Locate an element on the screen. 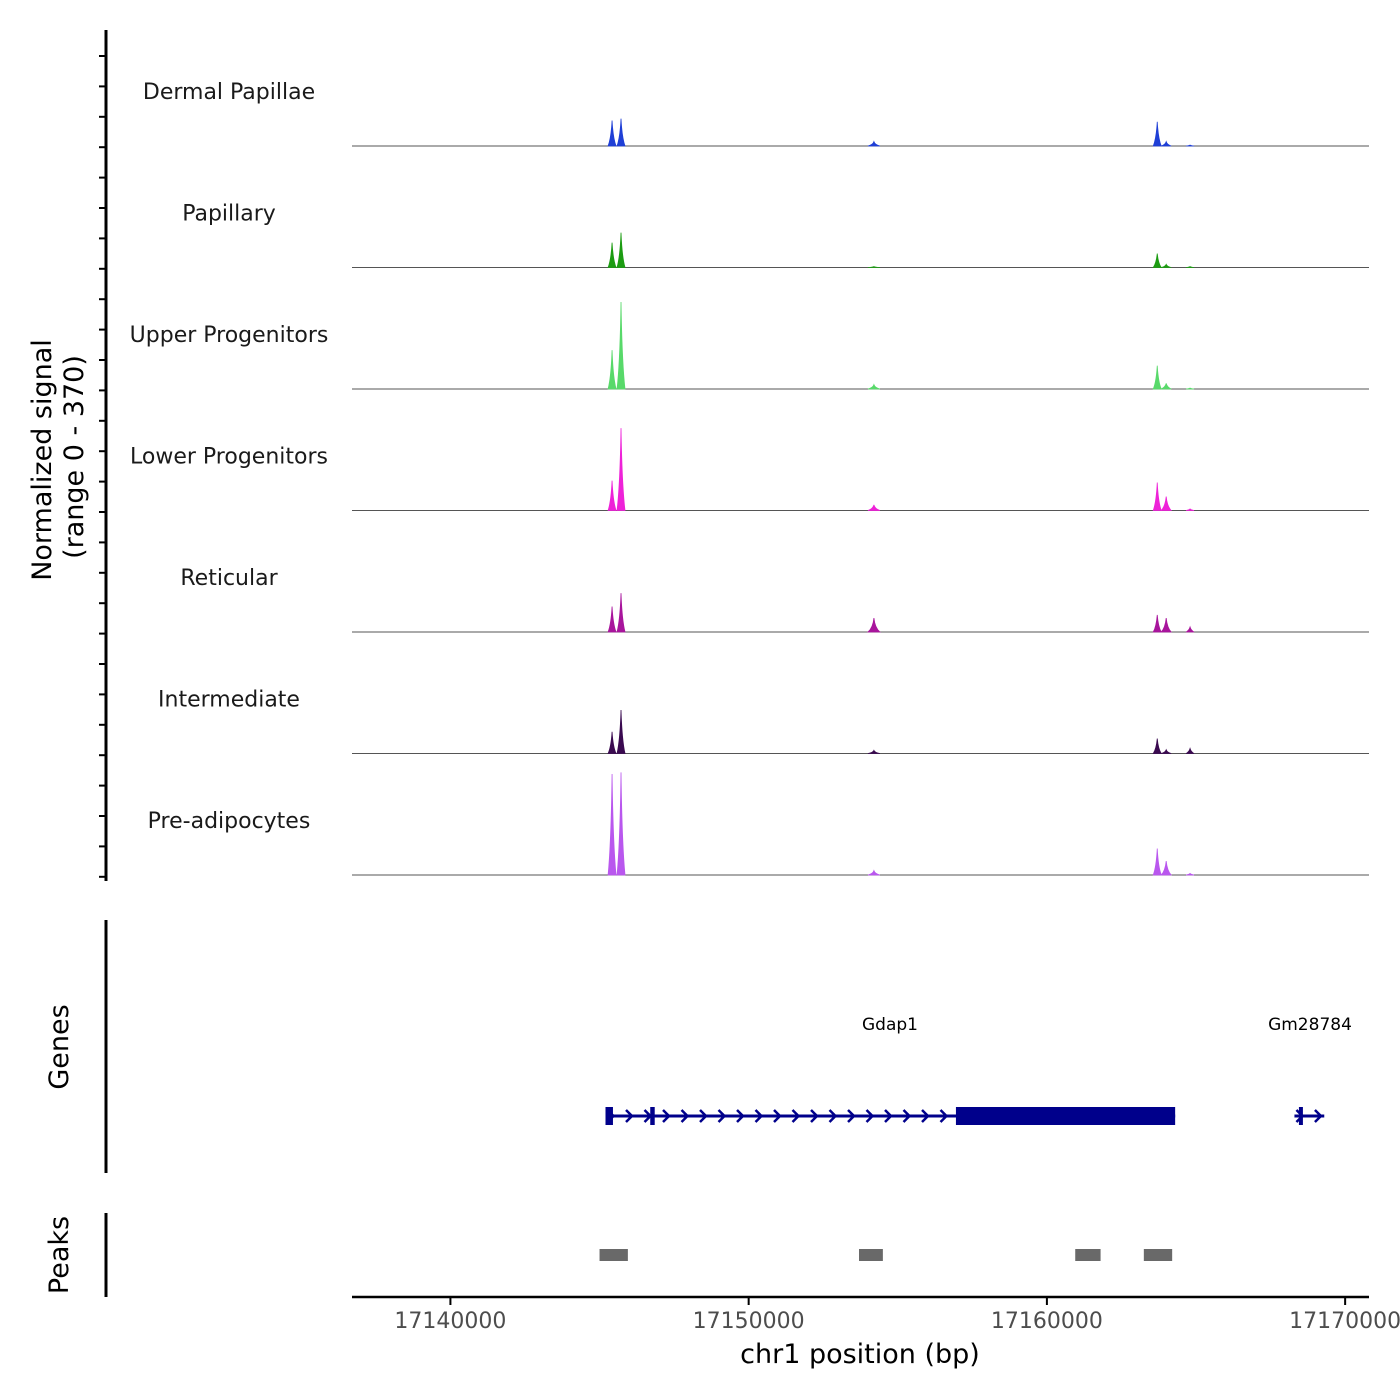  gene-label: Gm28784 is located at coordinates (1310, 1025).